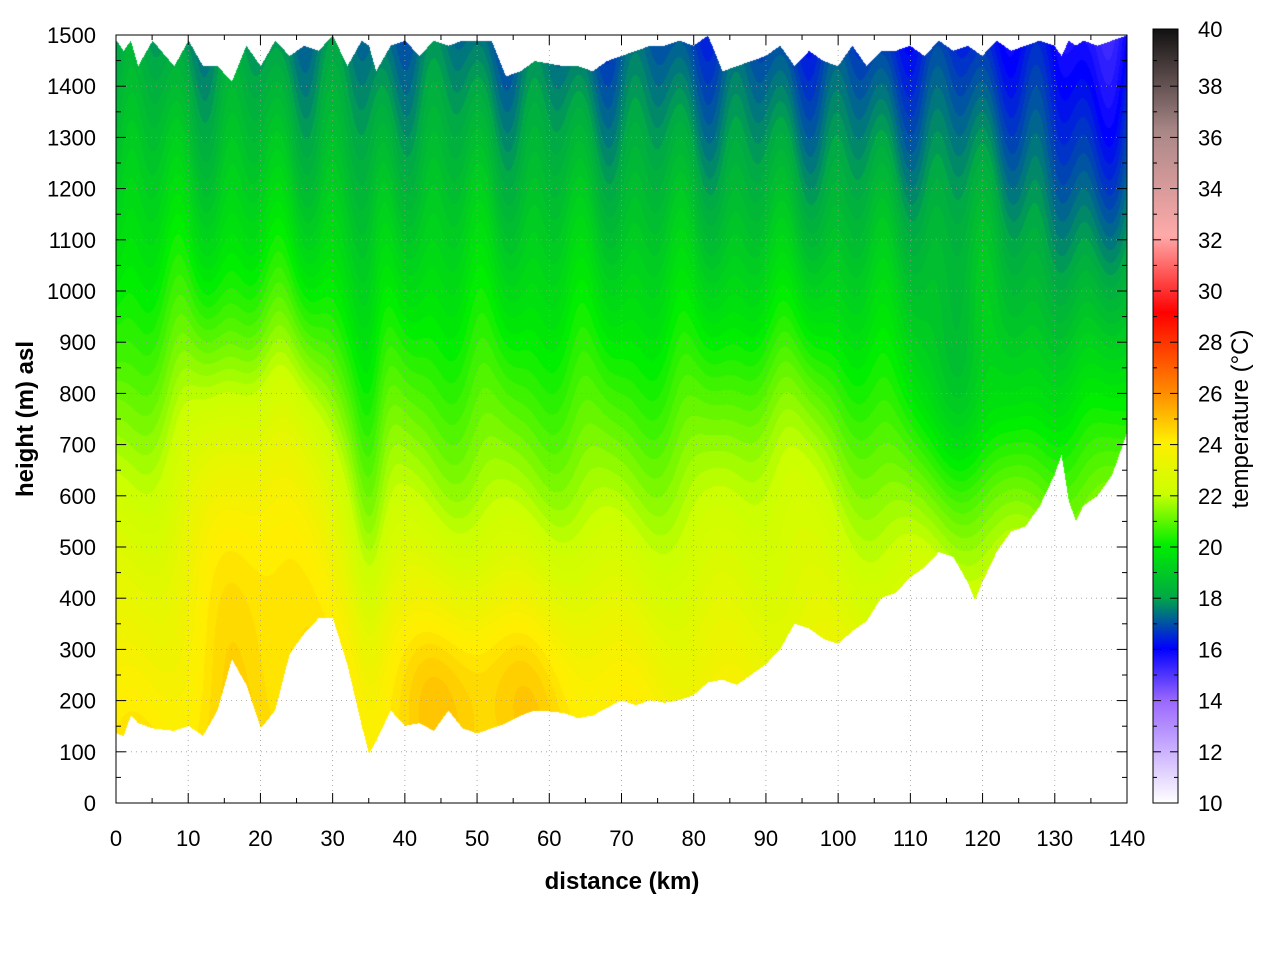 The width and height of the screenshot is (1280, 960). Describe the element at coordinates (1210, 29) in the screenshot. I see `colorbar-tick-label: 40` at that location.